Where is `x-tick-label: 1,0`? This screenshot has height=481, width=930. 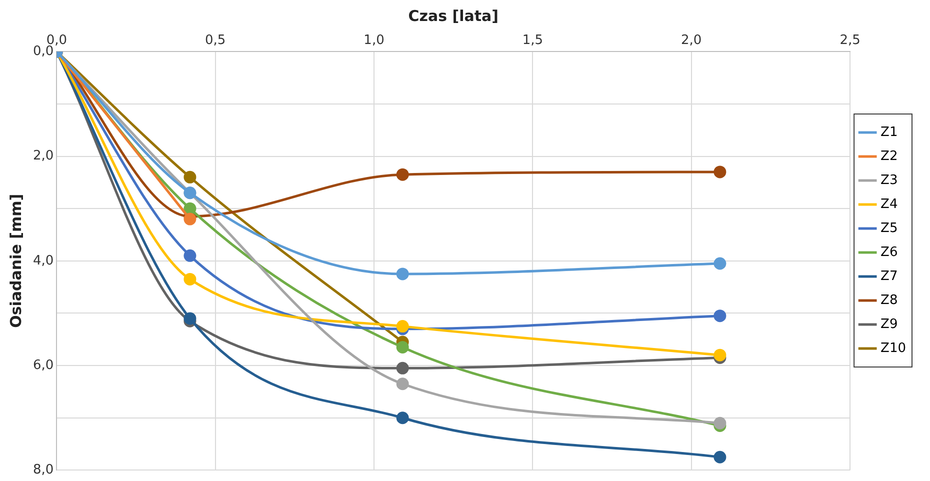 x-tick-label: 1,0 is located at coordinates (374, 40).